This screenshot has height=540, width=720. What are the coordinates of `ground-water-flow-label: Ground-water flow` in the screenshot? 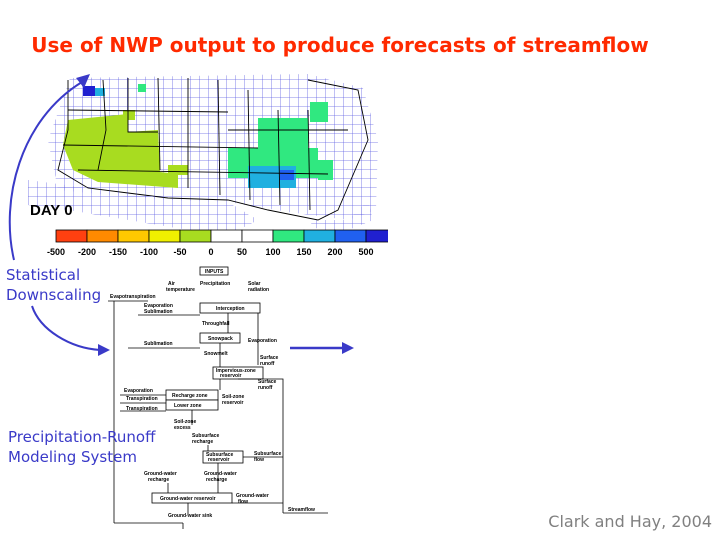 It's located at (252, 499).